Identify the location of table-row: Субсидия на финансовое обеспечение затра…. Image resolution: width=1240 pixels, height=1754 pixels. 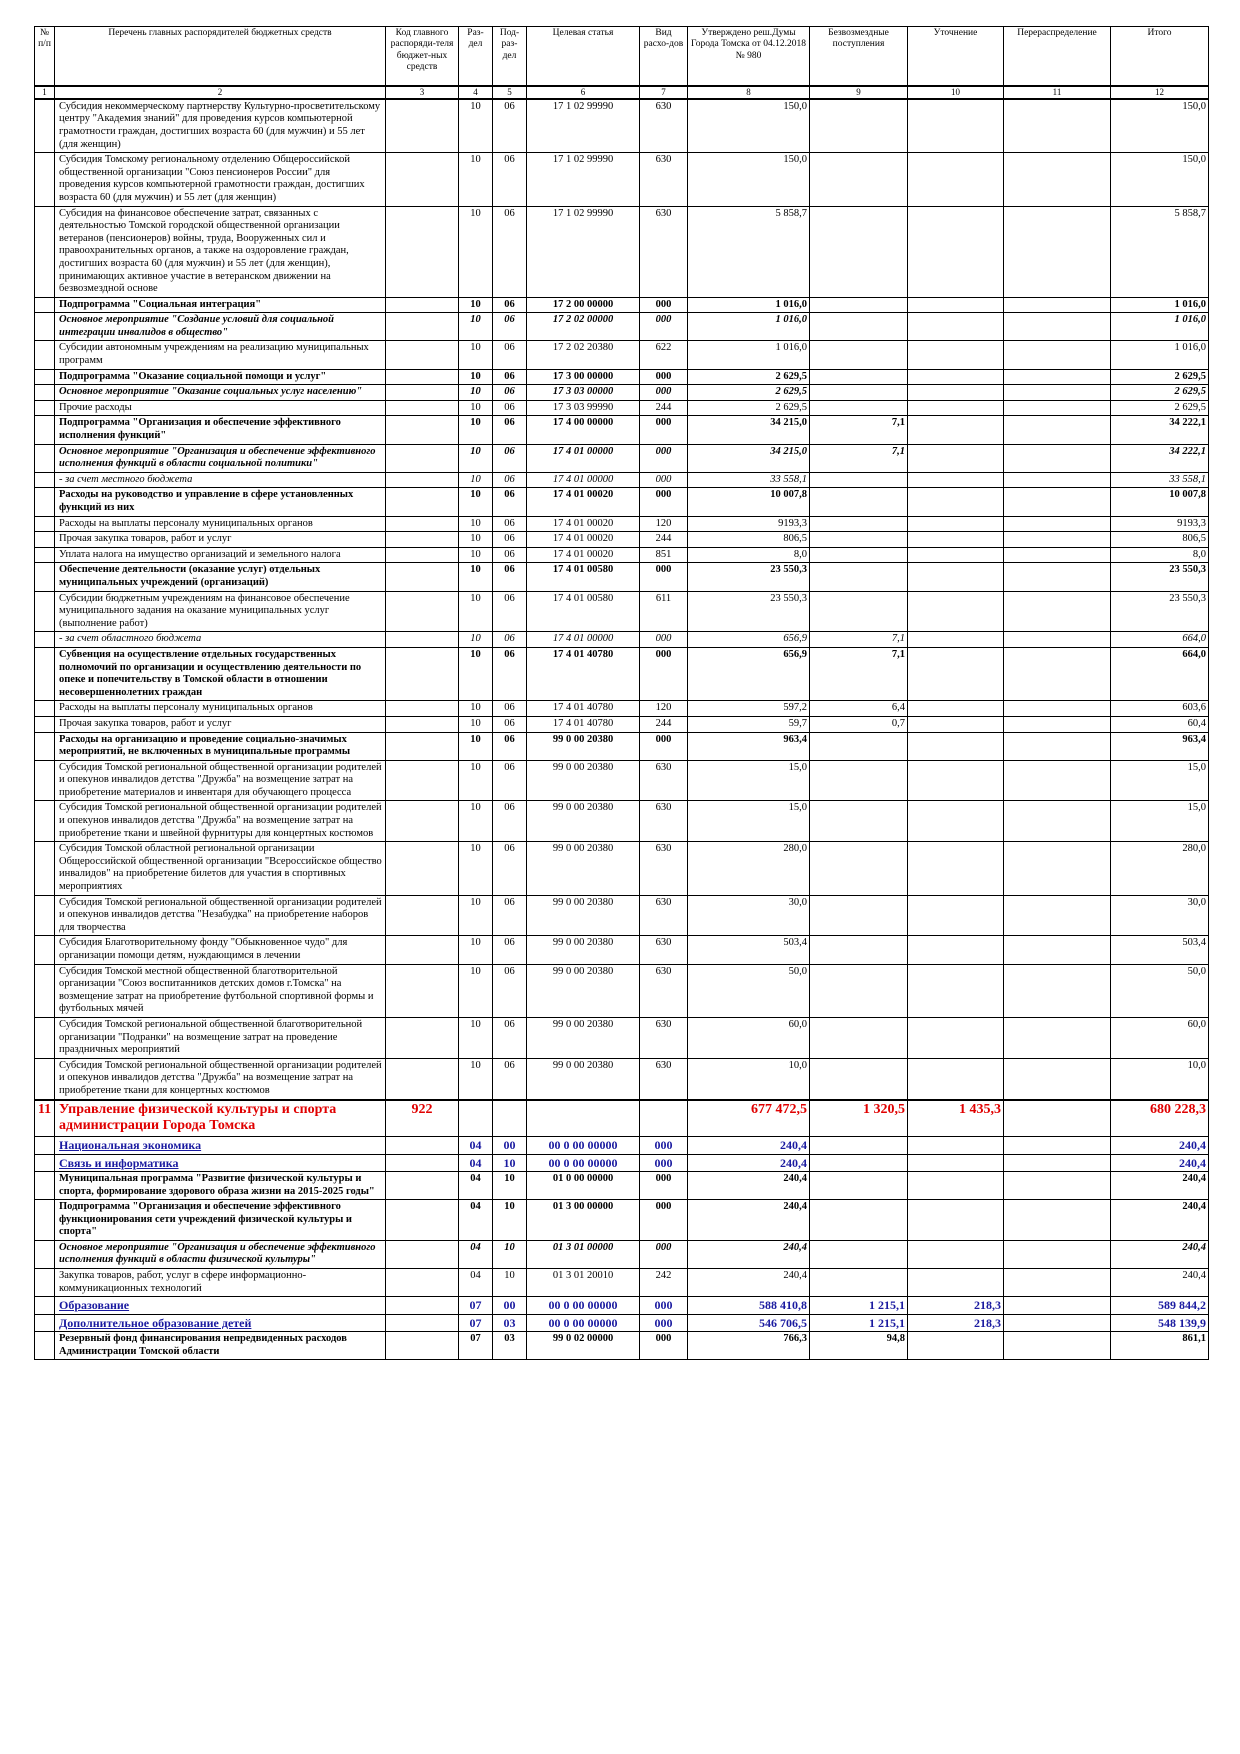
(621, 251).